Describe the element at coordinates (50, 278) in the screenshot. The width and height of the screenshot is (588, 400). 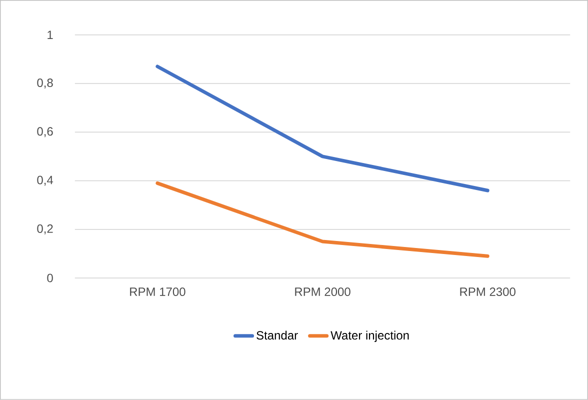
I see `y-tick-label: 0` at that location.